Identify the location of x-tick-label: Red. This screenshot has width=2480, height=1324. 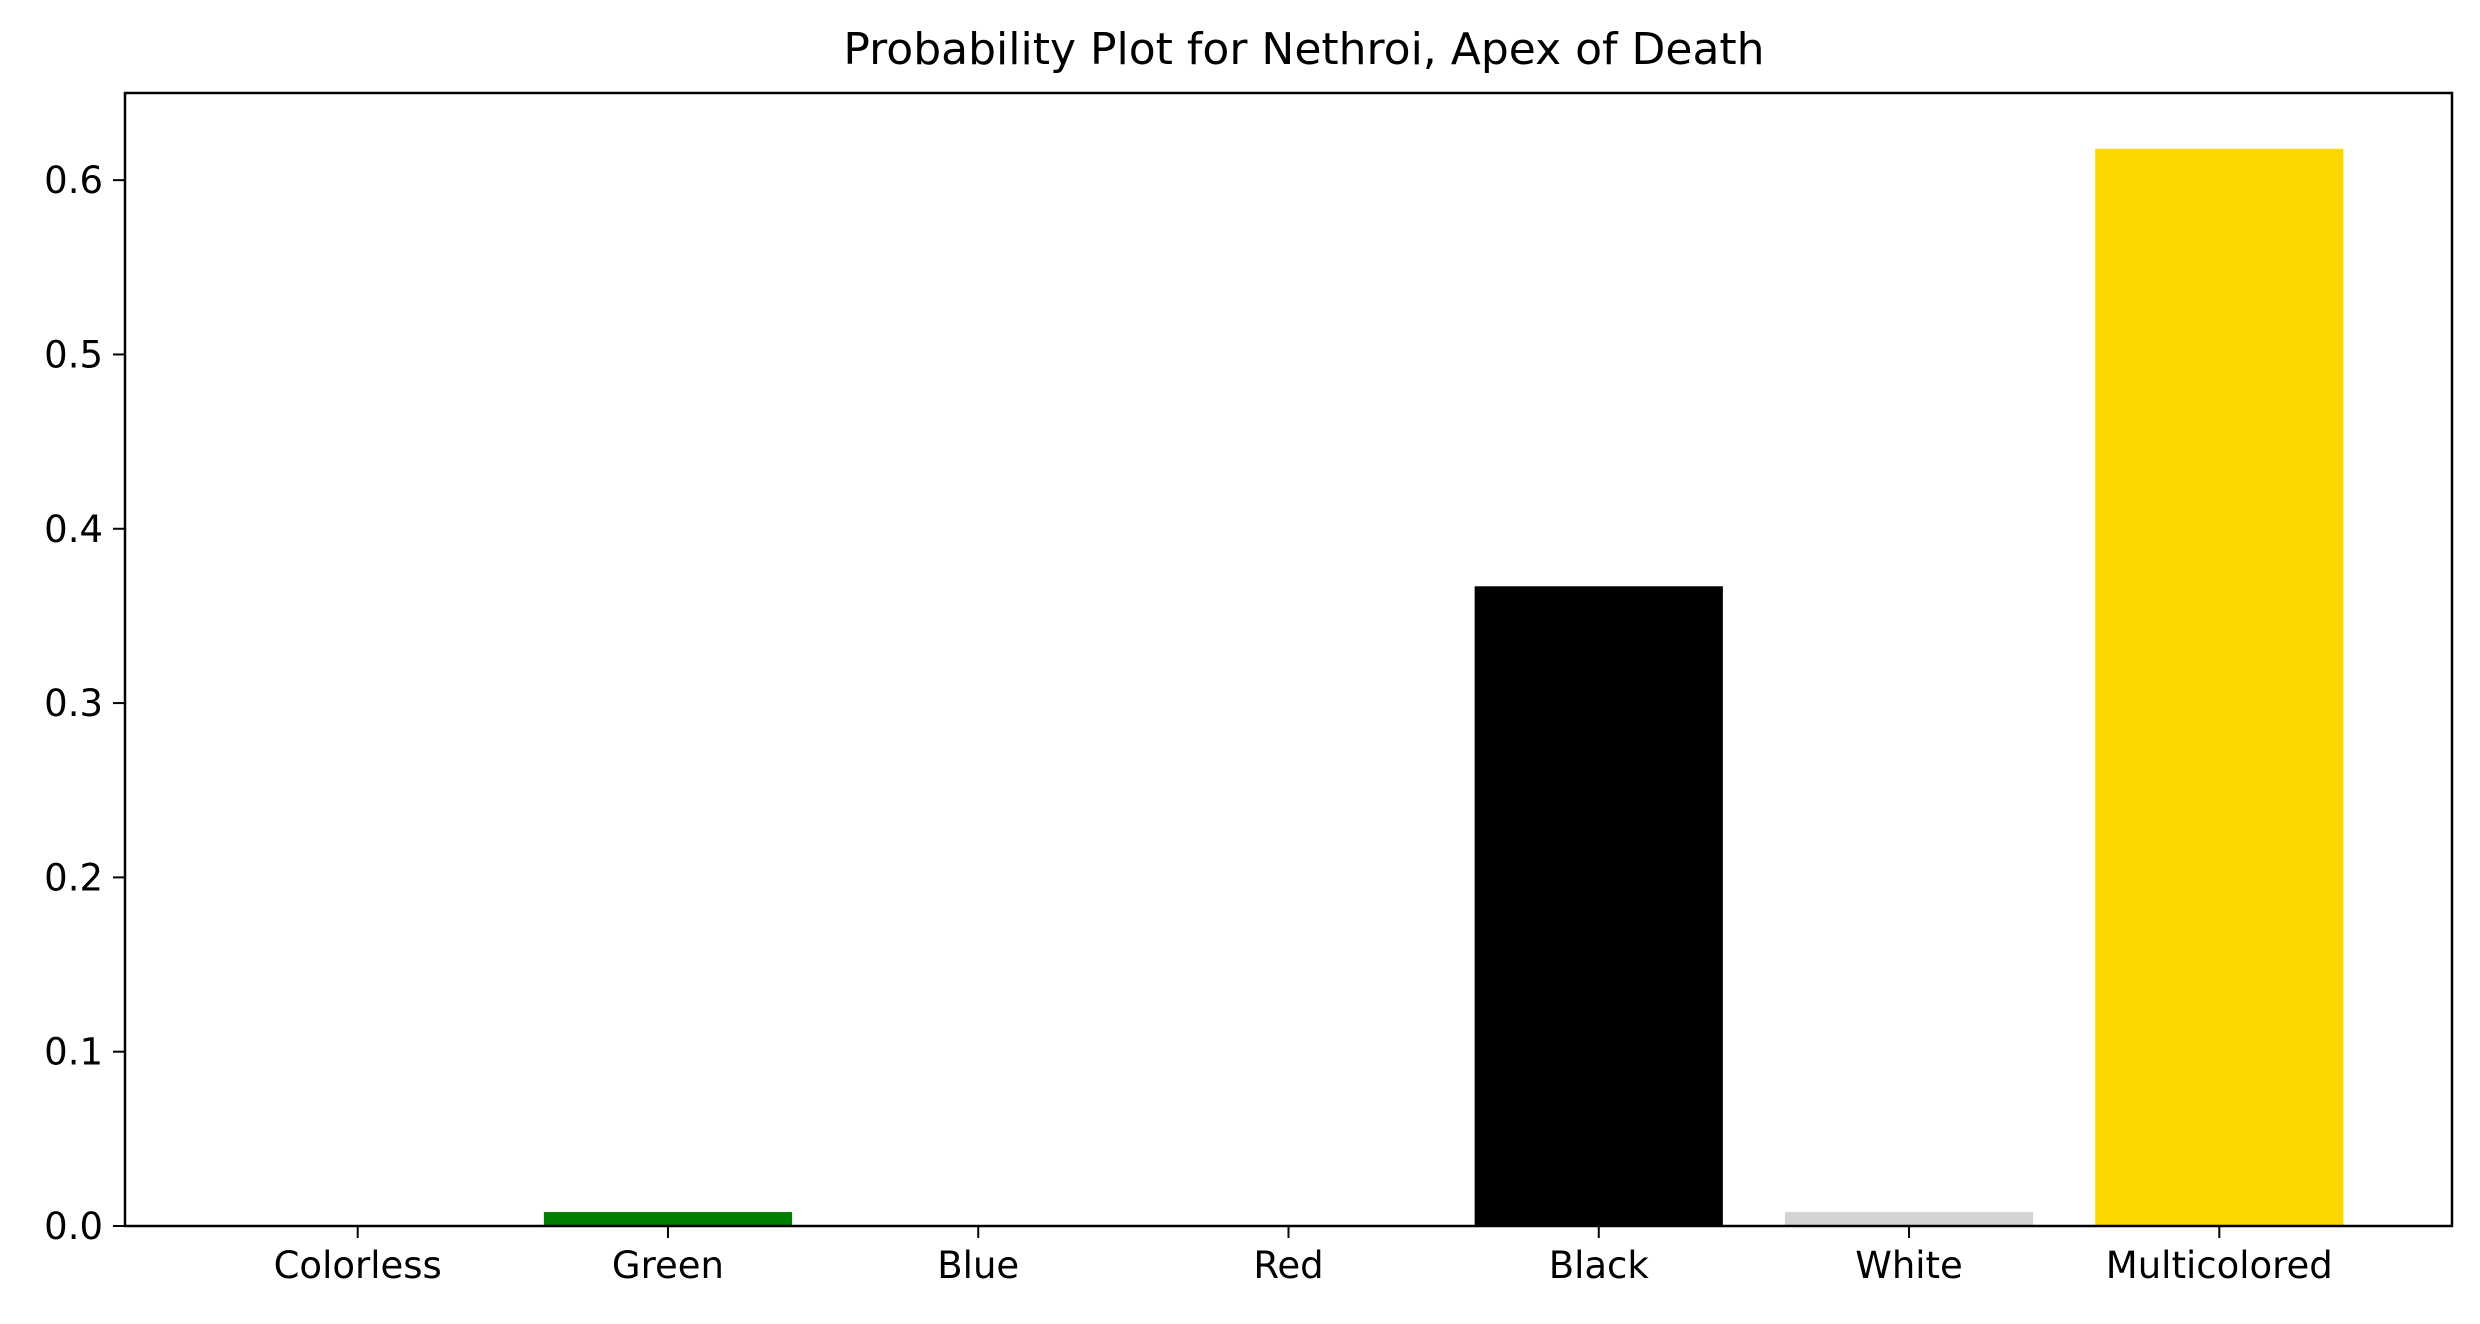
(1288, 1265).